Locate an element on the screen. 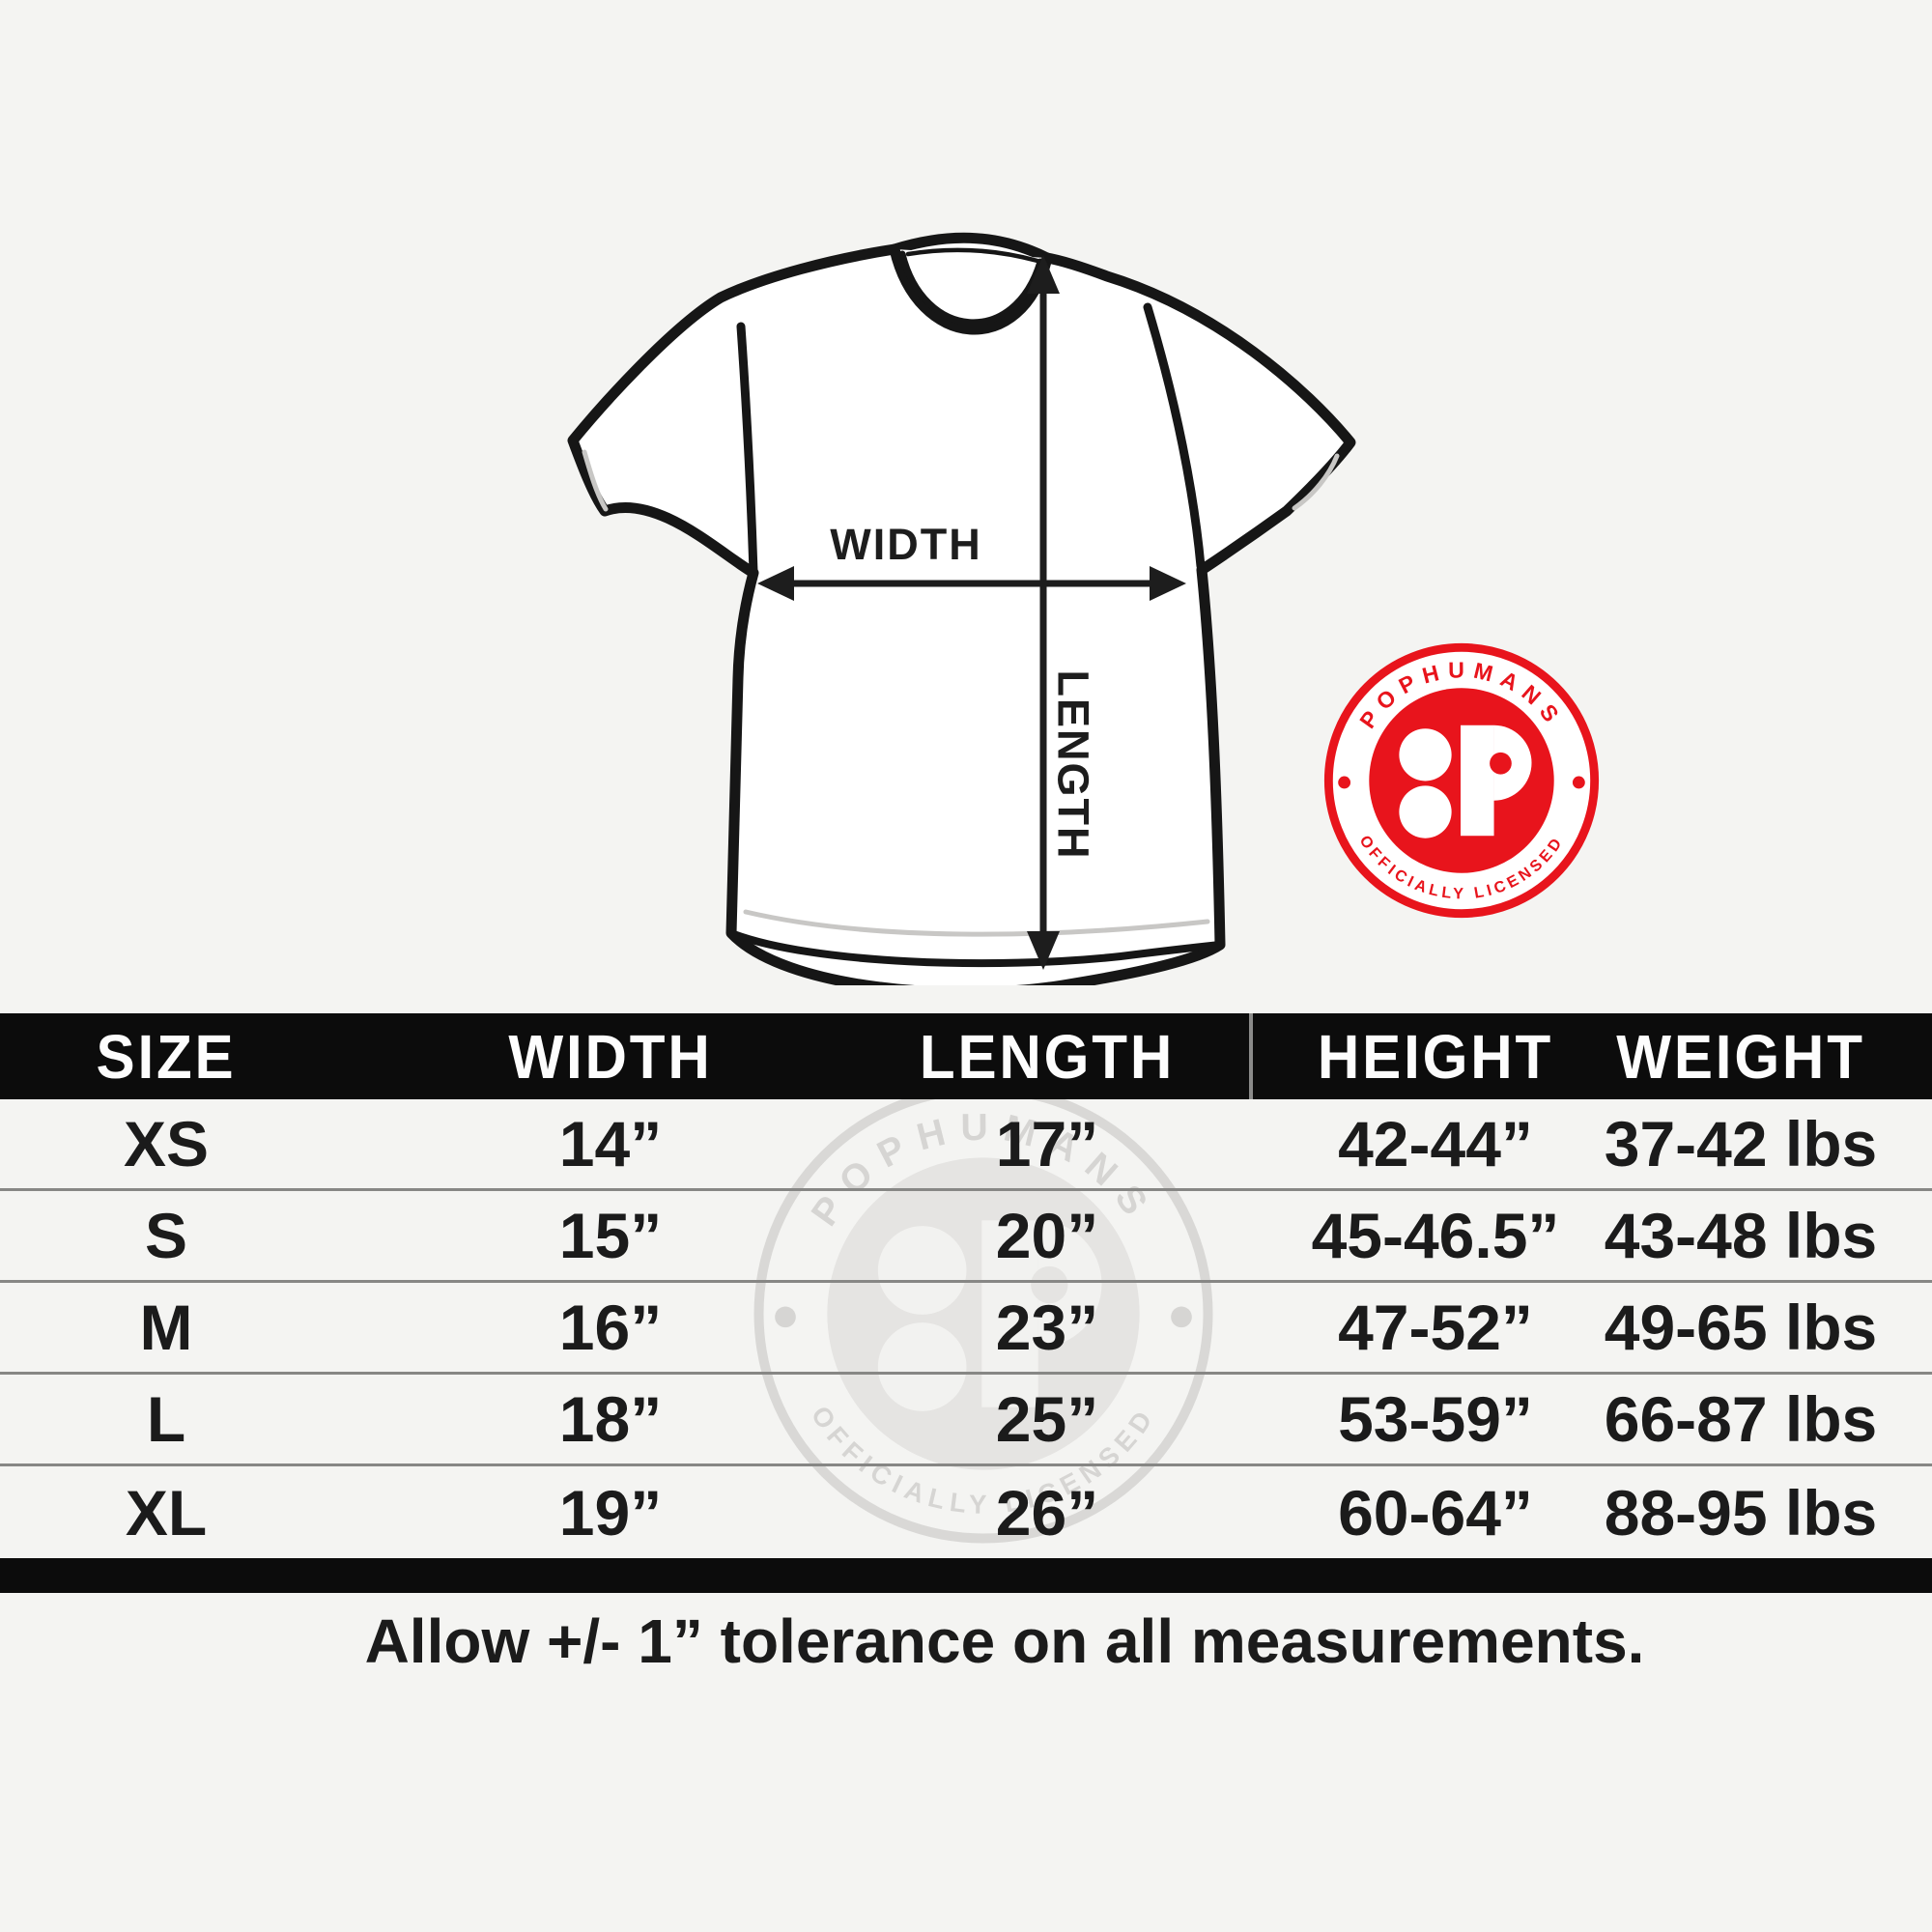 The image size is (1932, 1932). header-bar-seam is located at coordinates (1251, 1056).